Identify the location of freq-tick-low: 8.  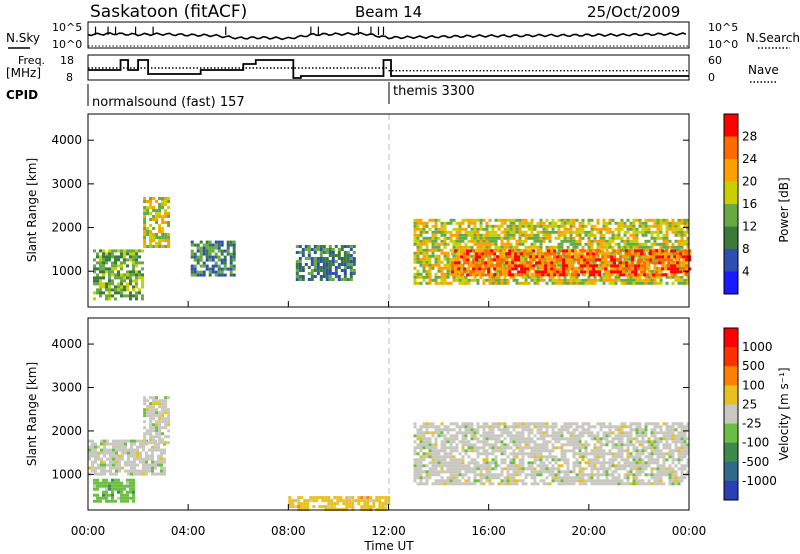
(69, 77).